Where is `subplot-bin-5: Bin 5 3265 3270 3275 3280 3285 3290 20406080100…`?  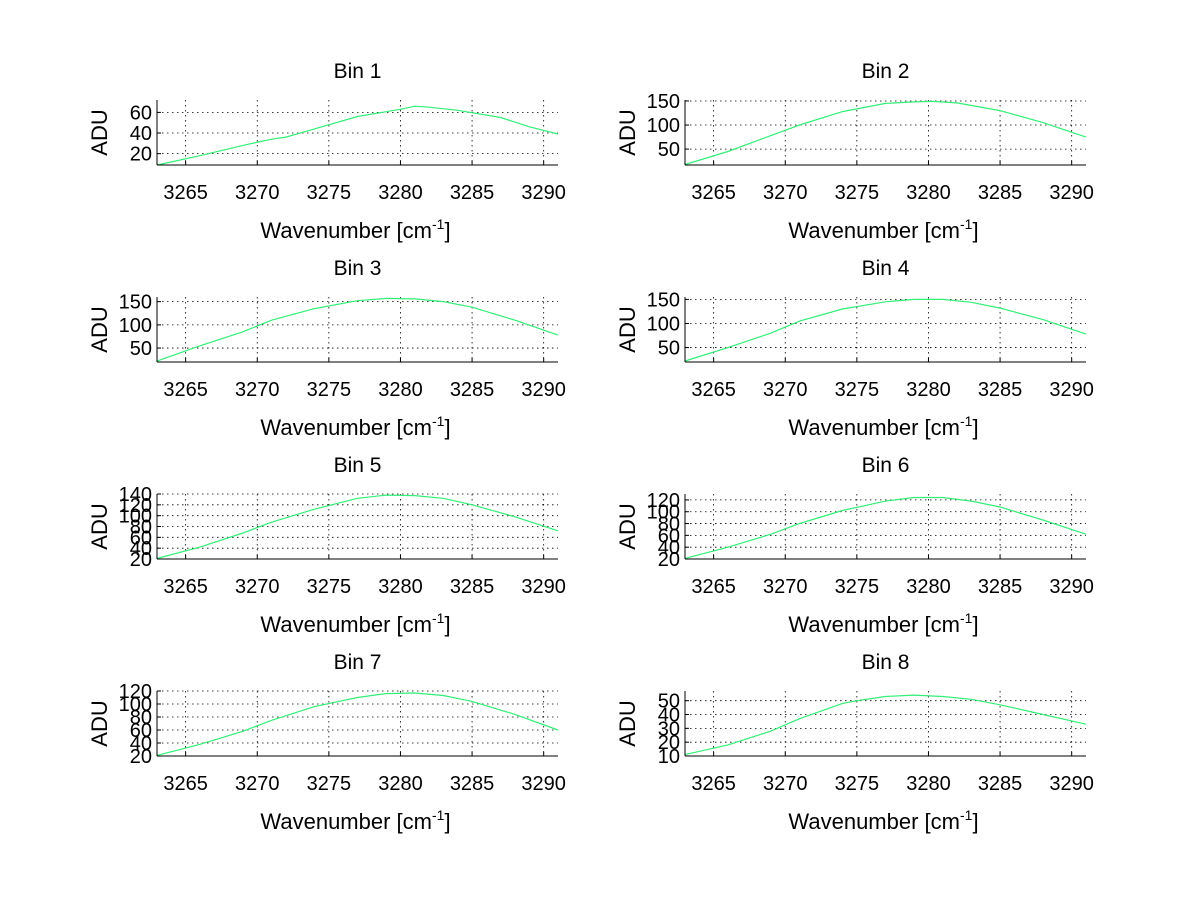 subplot-bin-5: Bin 5 3265 3270 3275 3280 3285 3290 20406080100… is located at coordinates (326, 545).